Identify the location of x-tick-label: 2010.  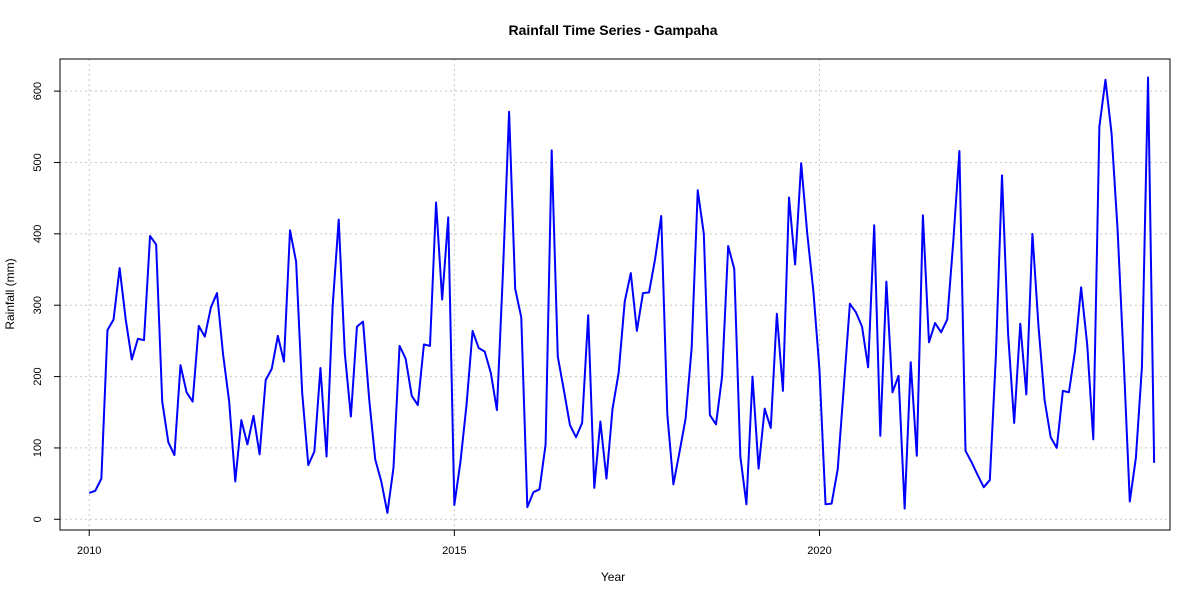
(89, 551).